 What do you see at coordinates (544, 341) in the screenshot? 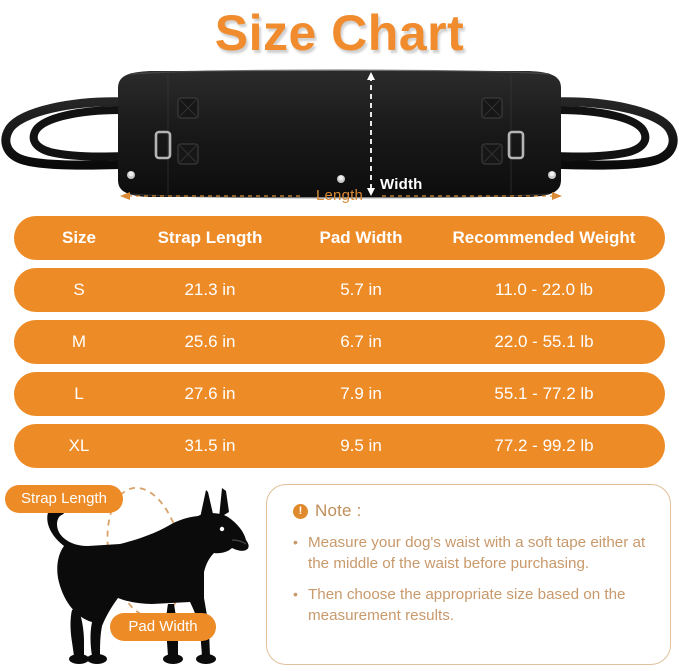
I see `cell-weight: 22.0 - 55.1 lb` at bounding box center [544, 341].